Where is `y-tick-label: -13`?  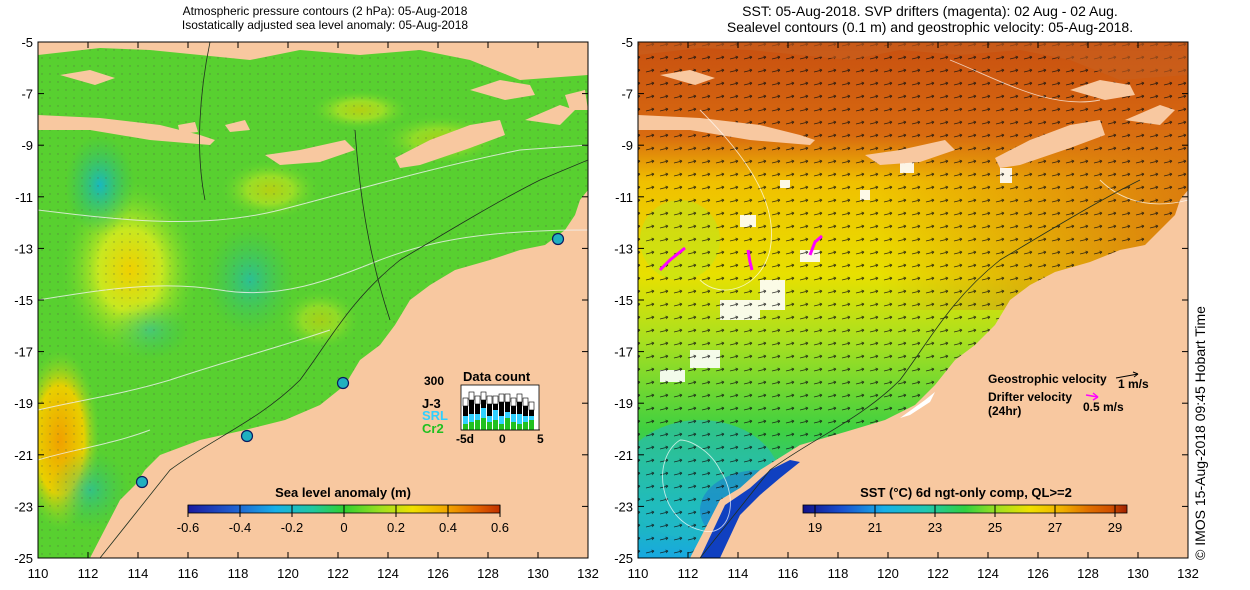
y-tick-label: -13 is located at coordinates (623, 248).